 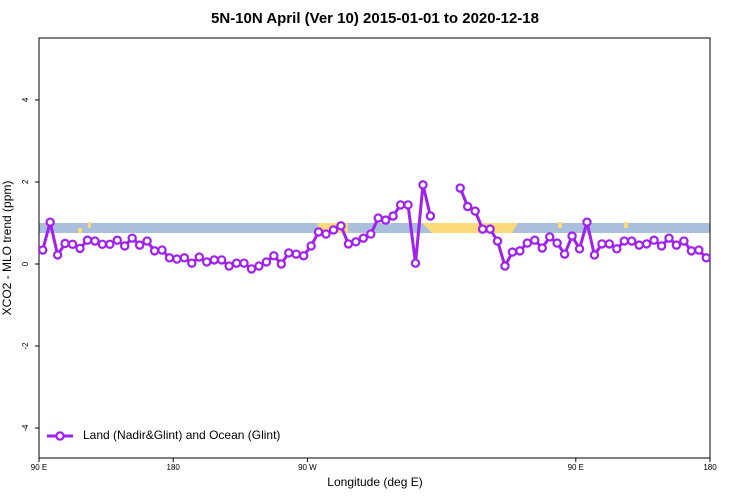 What do you see at coordinates (25, 346) in the screenshot?
I see `y-tick-label: -2` at bounding box center [25, 346].